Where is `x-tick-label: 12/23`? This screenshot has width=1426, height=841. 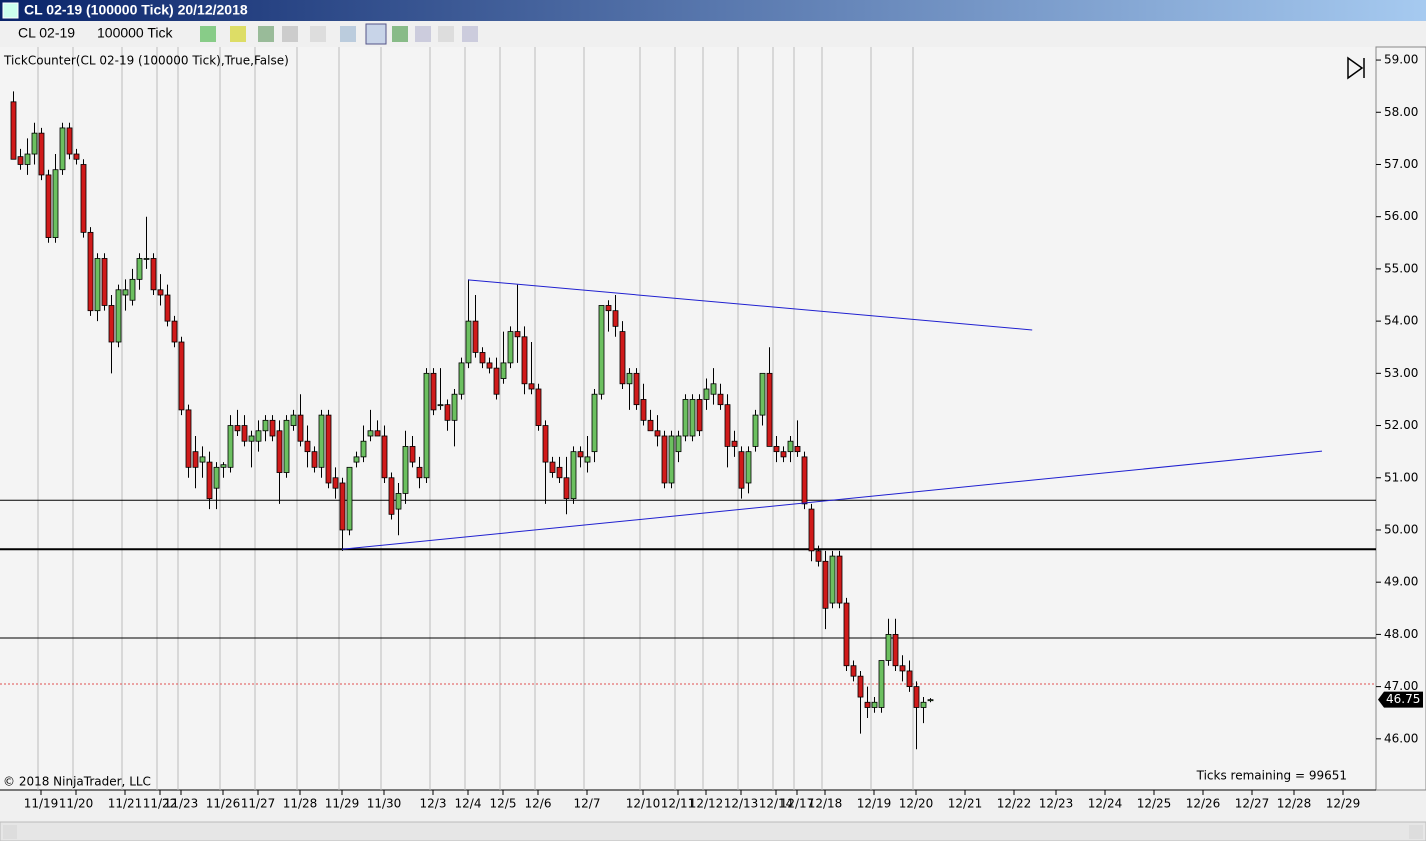 x-tick-label: 12/23 is located at coordinates (1056, 804).